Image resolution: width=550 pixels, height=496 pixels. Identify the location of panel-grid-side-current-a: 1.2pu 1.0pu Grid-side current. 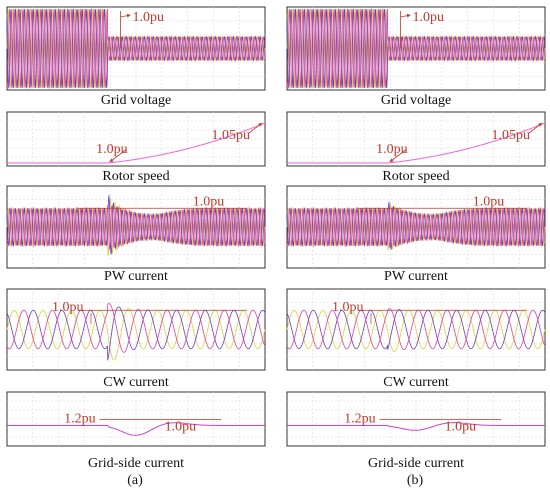
(136, 431).